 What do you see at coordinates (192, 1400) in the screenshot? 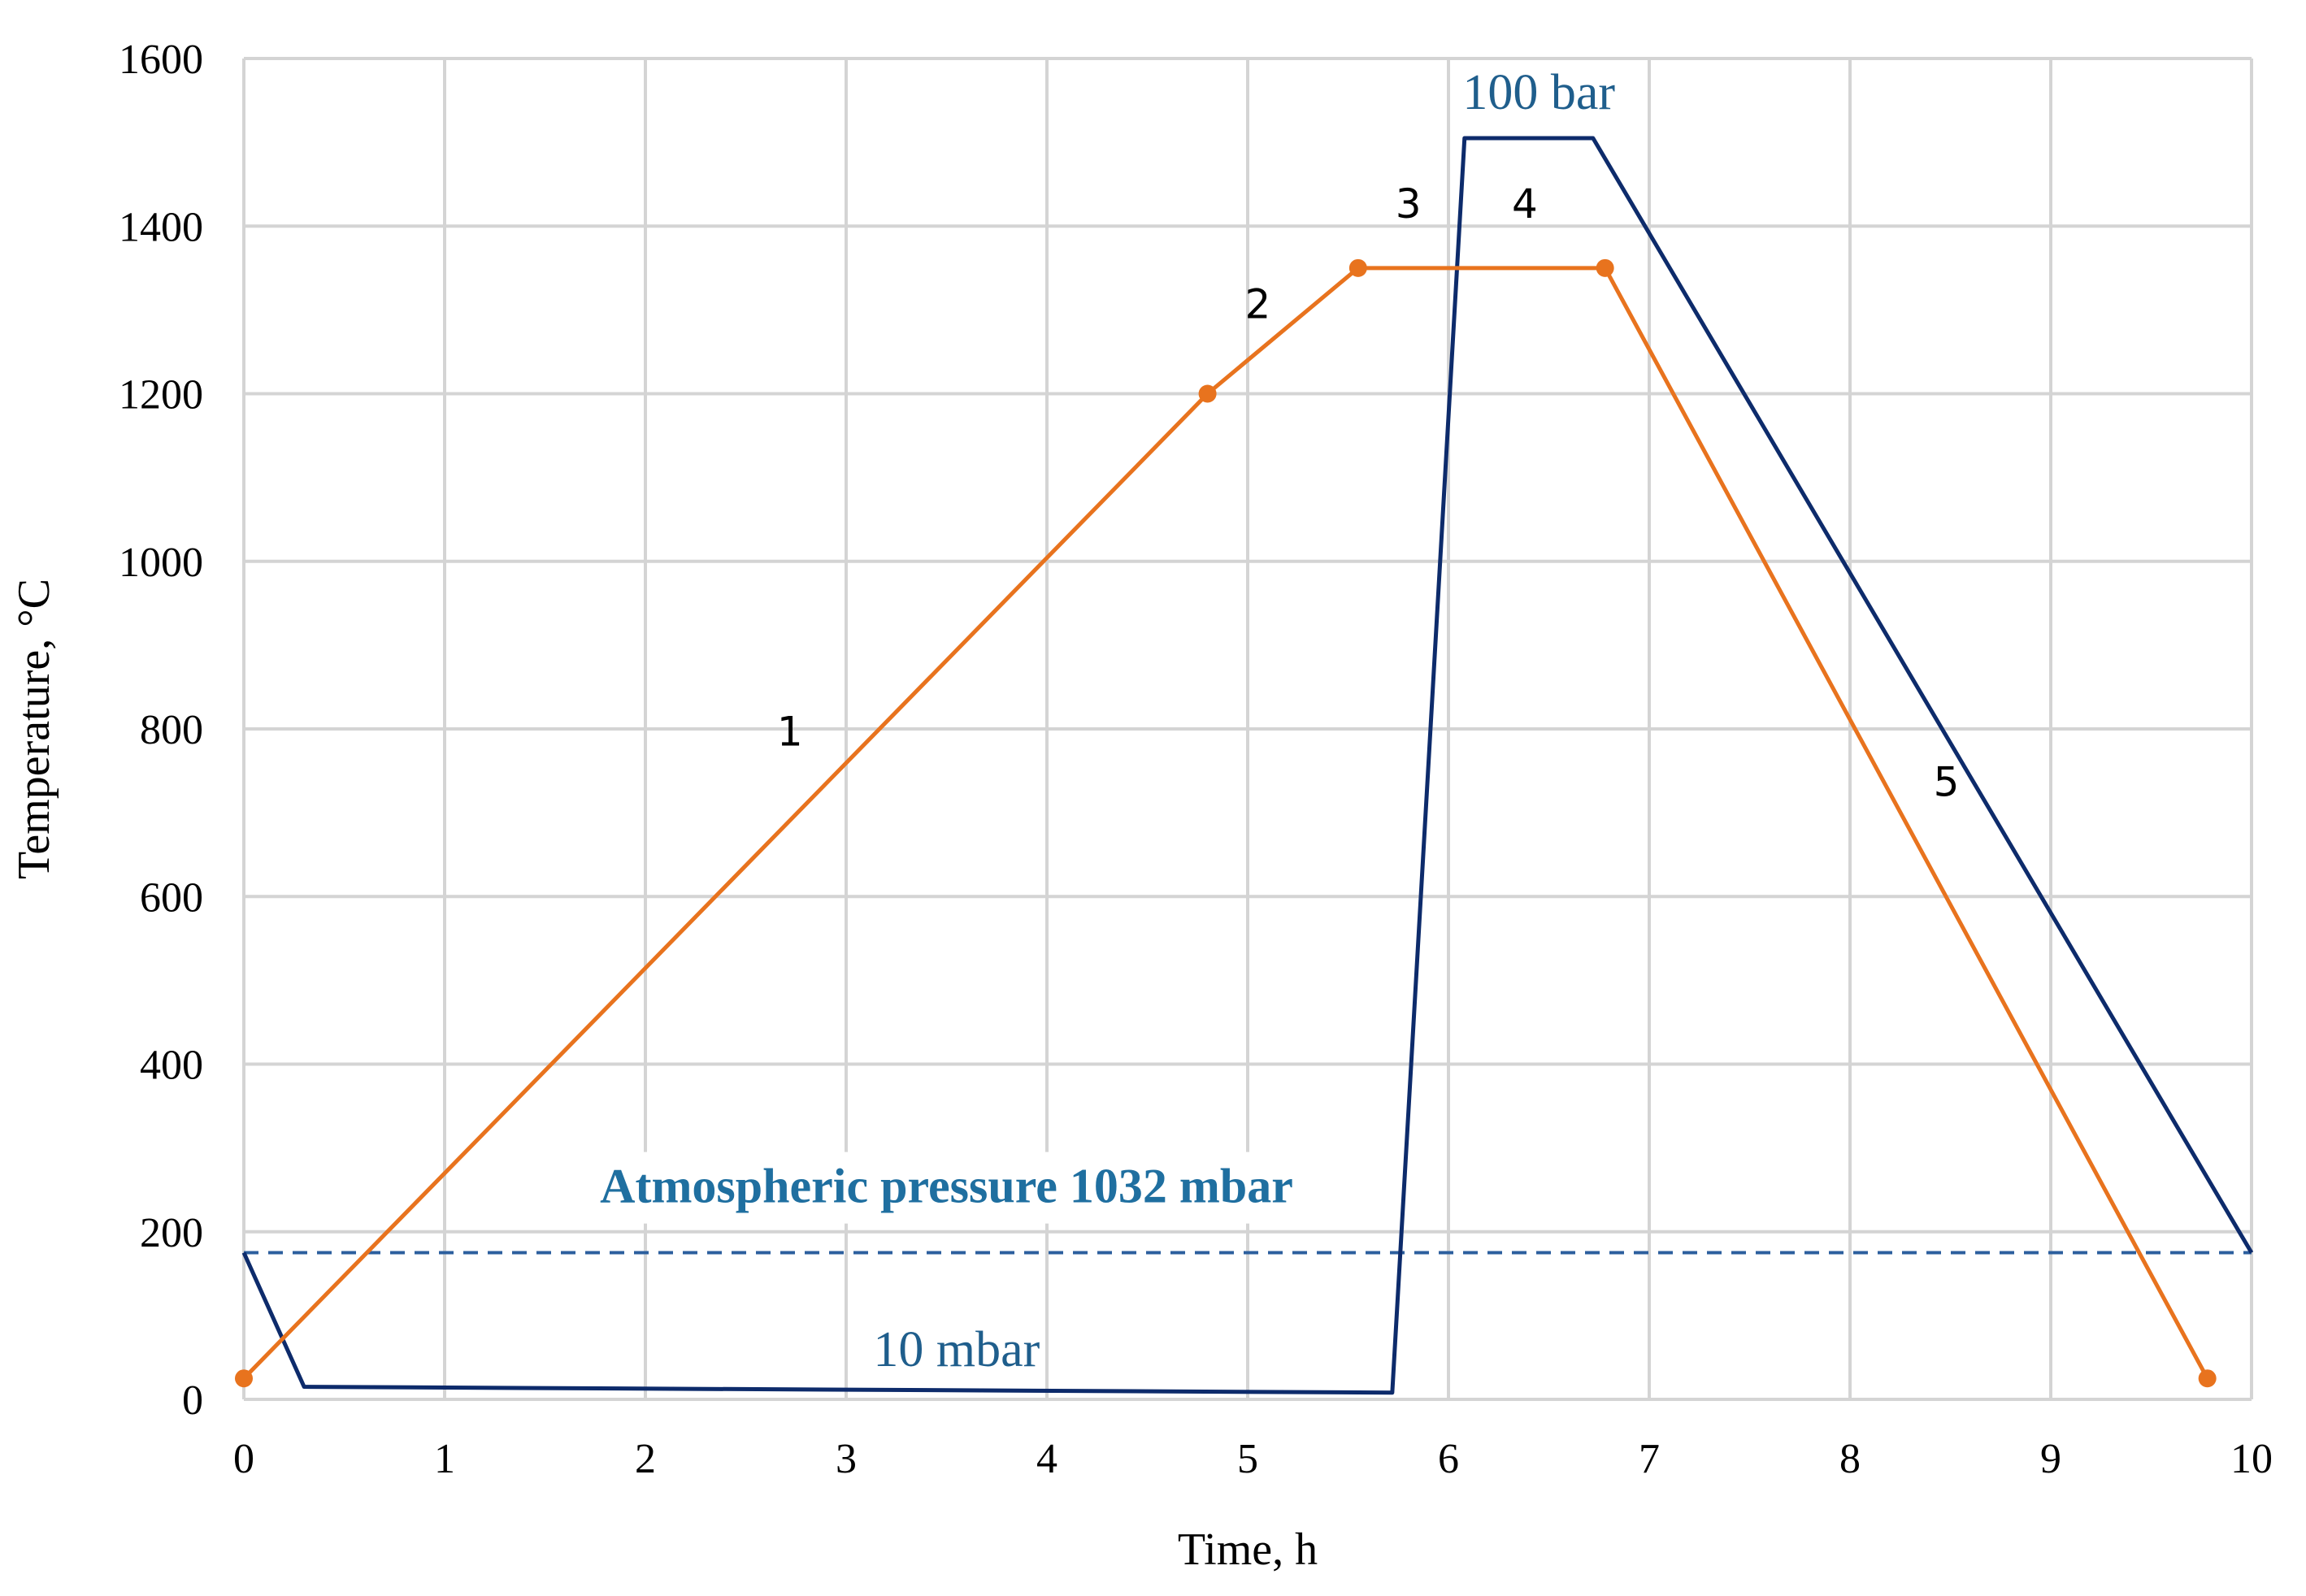
I see `y-tick-label: 0` at bounding box center [192, 1400].